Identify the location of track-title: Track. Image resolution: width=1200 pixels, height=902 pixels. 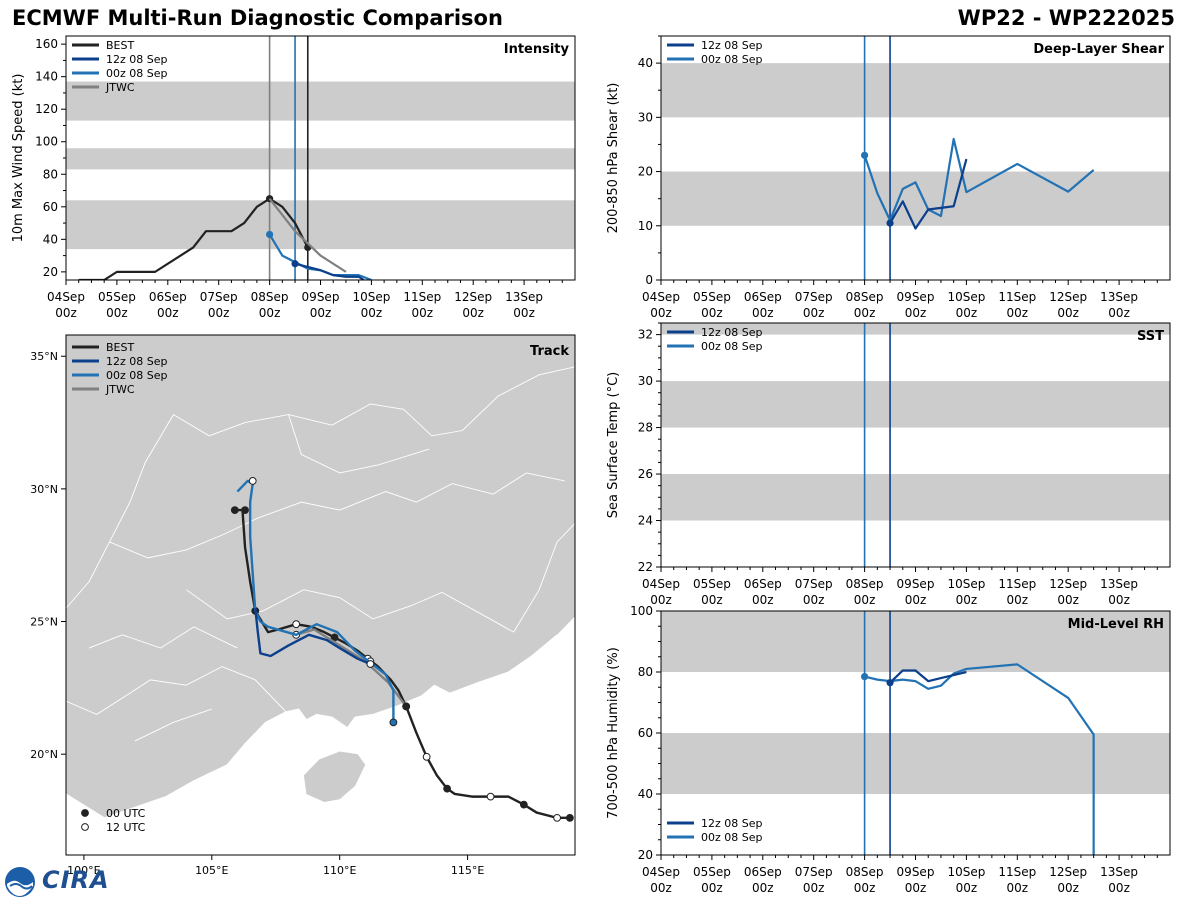
(549, 351).